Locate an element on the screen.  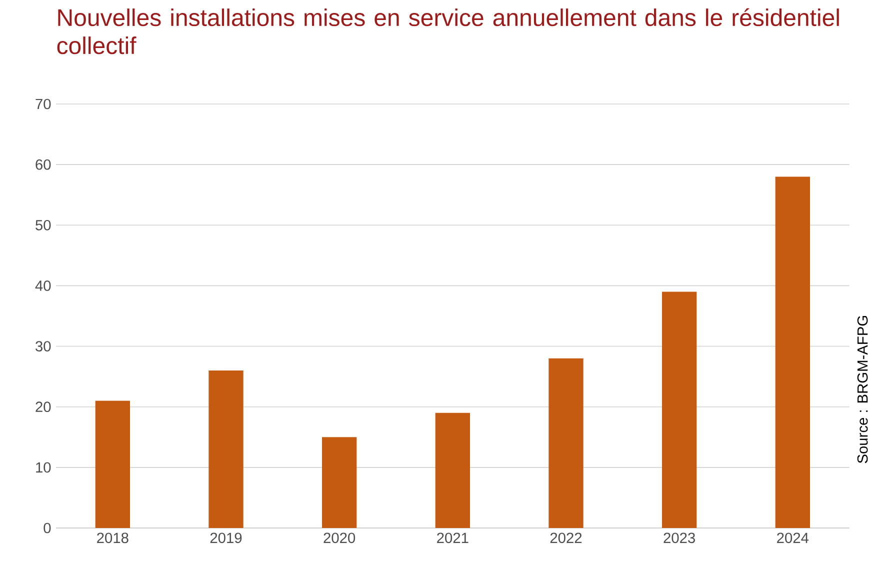
source-note: Source : BRGM-AFPG is located at coordinates (862, 390).